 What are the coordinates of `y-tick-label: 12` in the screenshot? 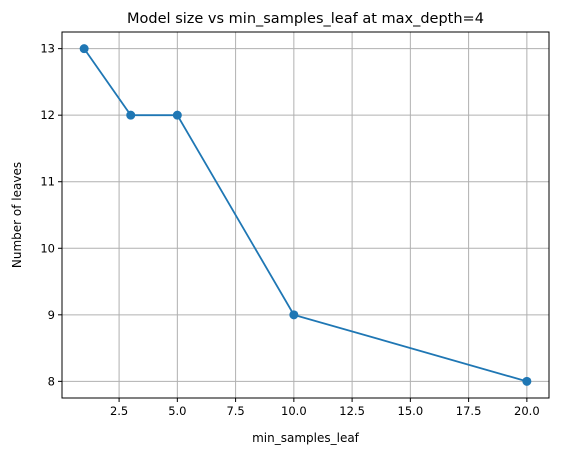 It's located at (47, 115).